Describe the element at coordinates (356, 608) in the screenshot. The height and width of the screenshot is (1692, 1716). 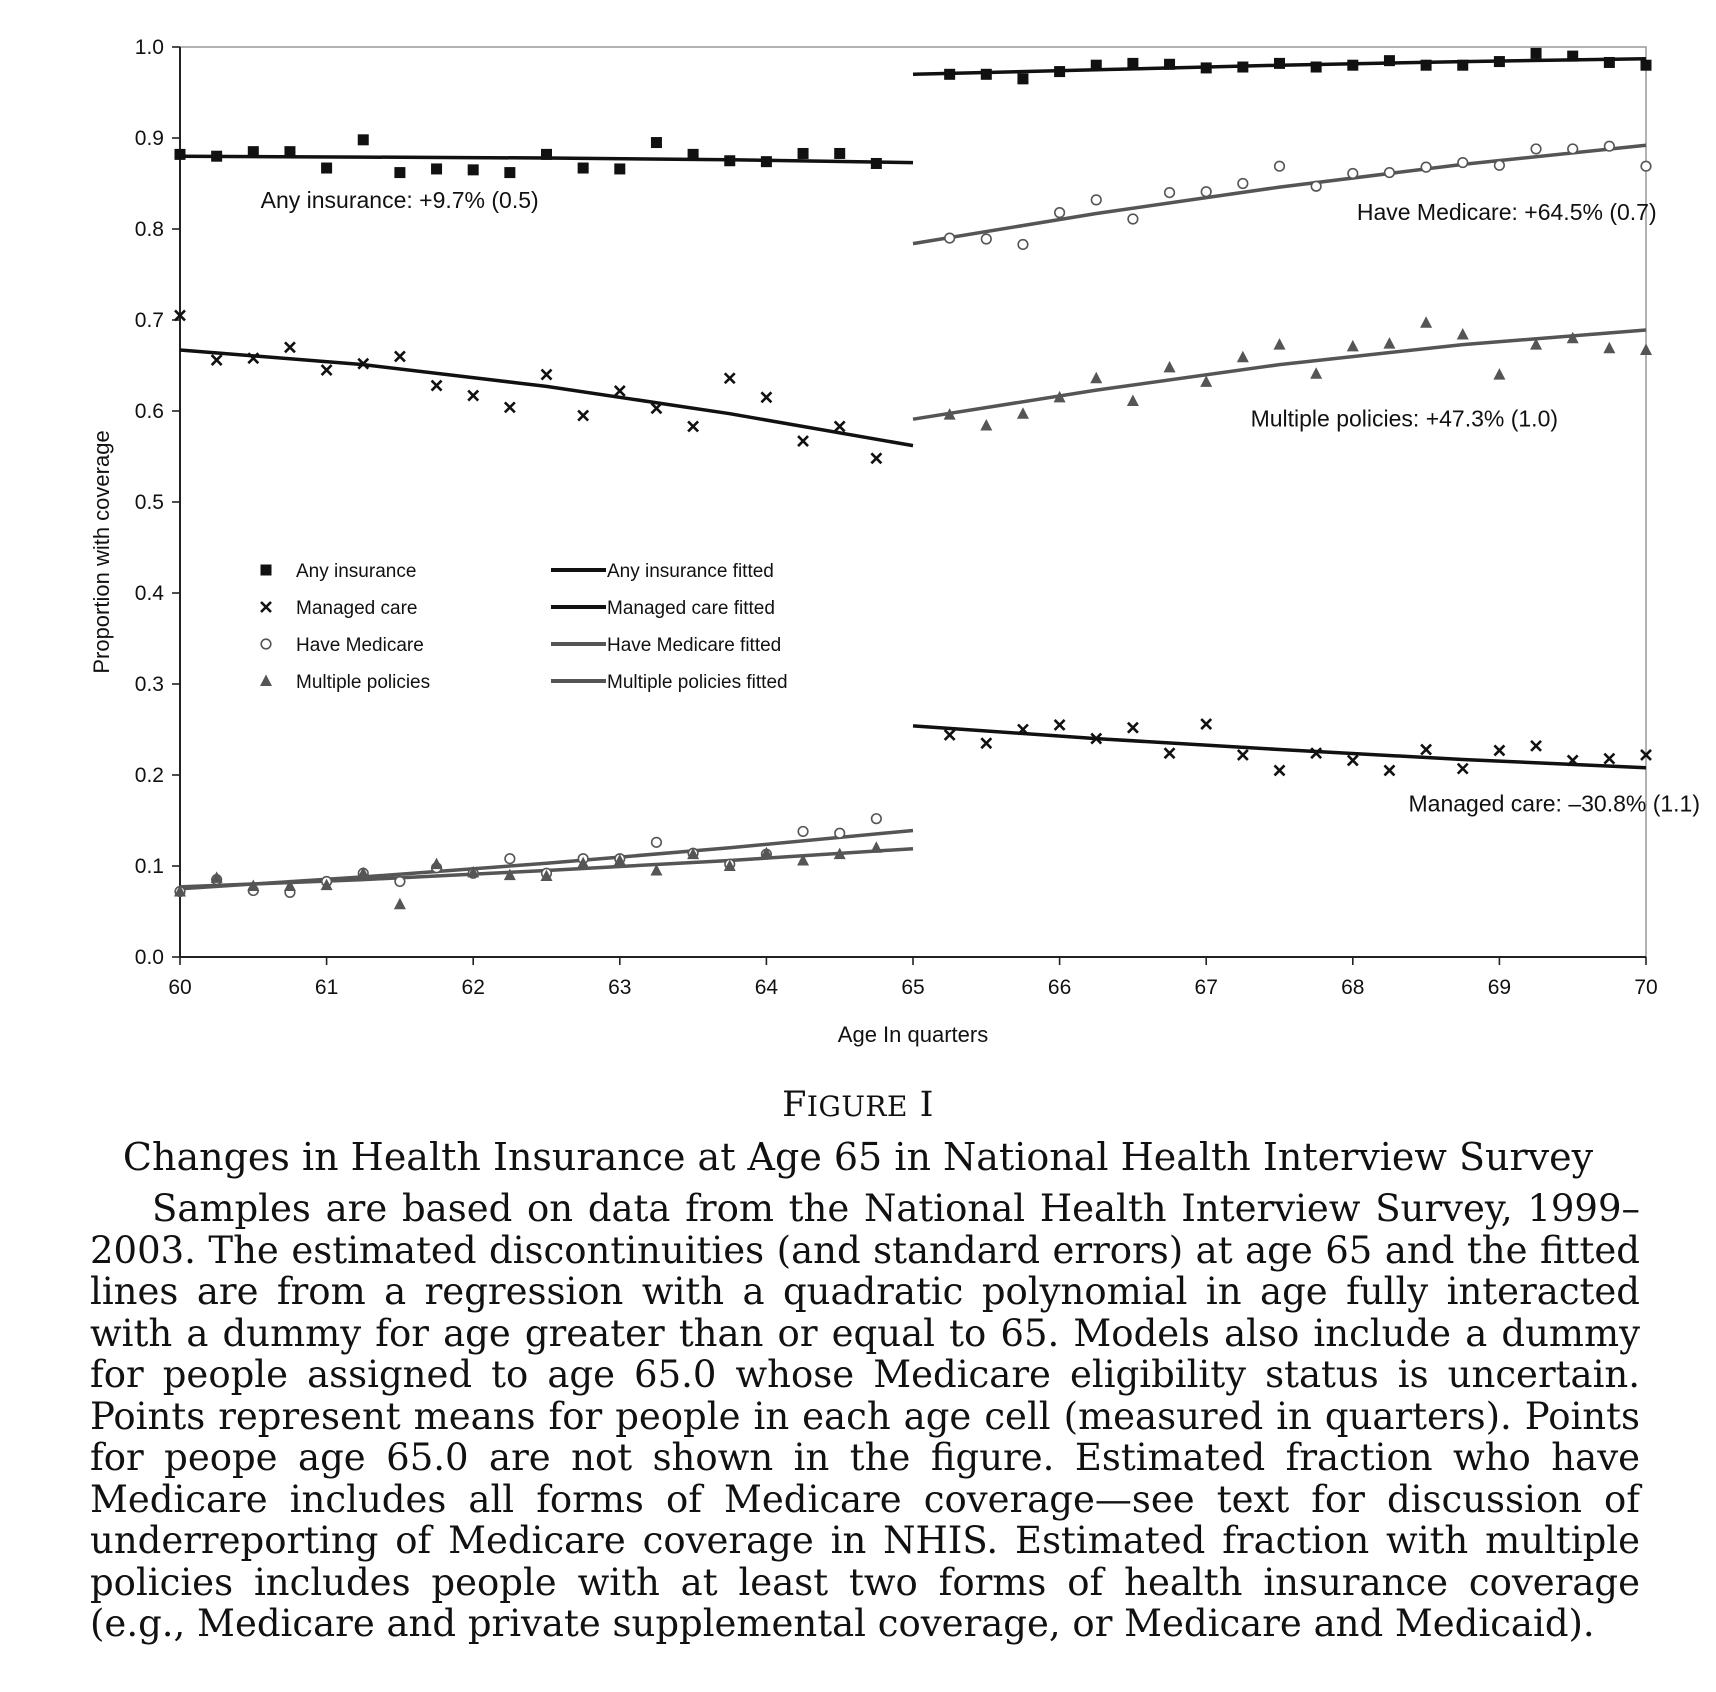
I see `legend-label: Managed care` at that location.